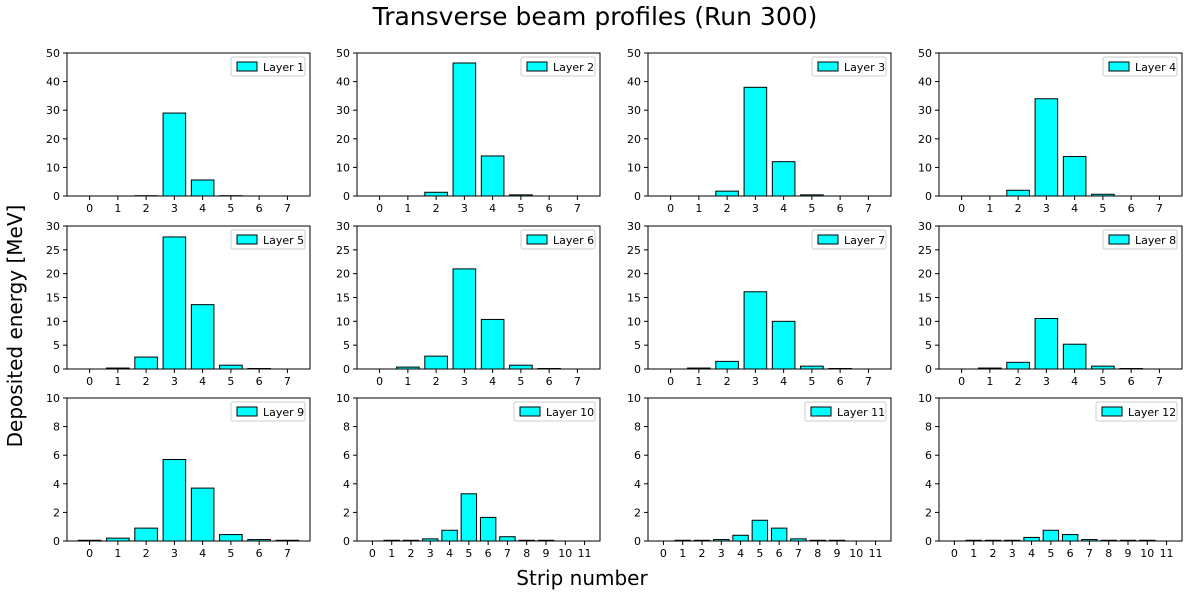 The width and height of the screenshot is (1190, 596). I want to click on subplot-layer-9: 0 2 4 6 8 10 0 1 2 3 4 5 6 7 Layer 9, so click(178, 476).